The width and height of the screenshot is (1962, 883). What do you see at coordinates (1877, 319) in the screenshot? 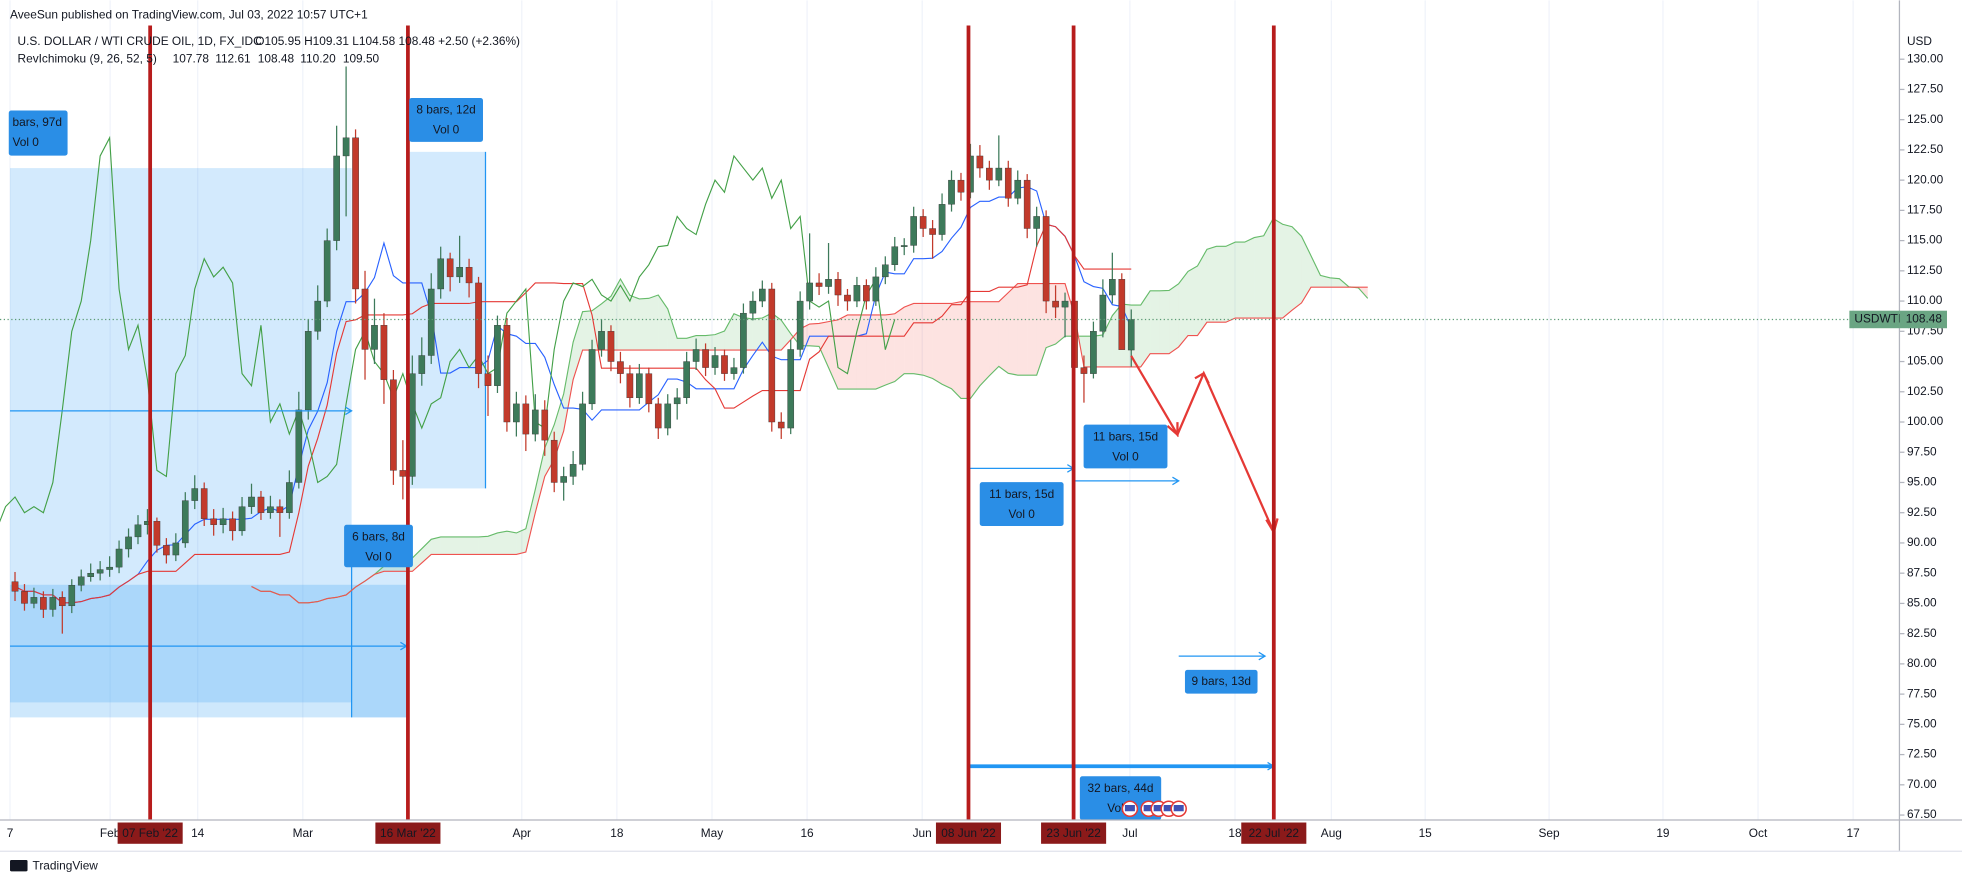
I see `symbol-label: USDWTI` at bounding box center [1877, 319].